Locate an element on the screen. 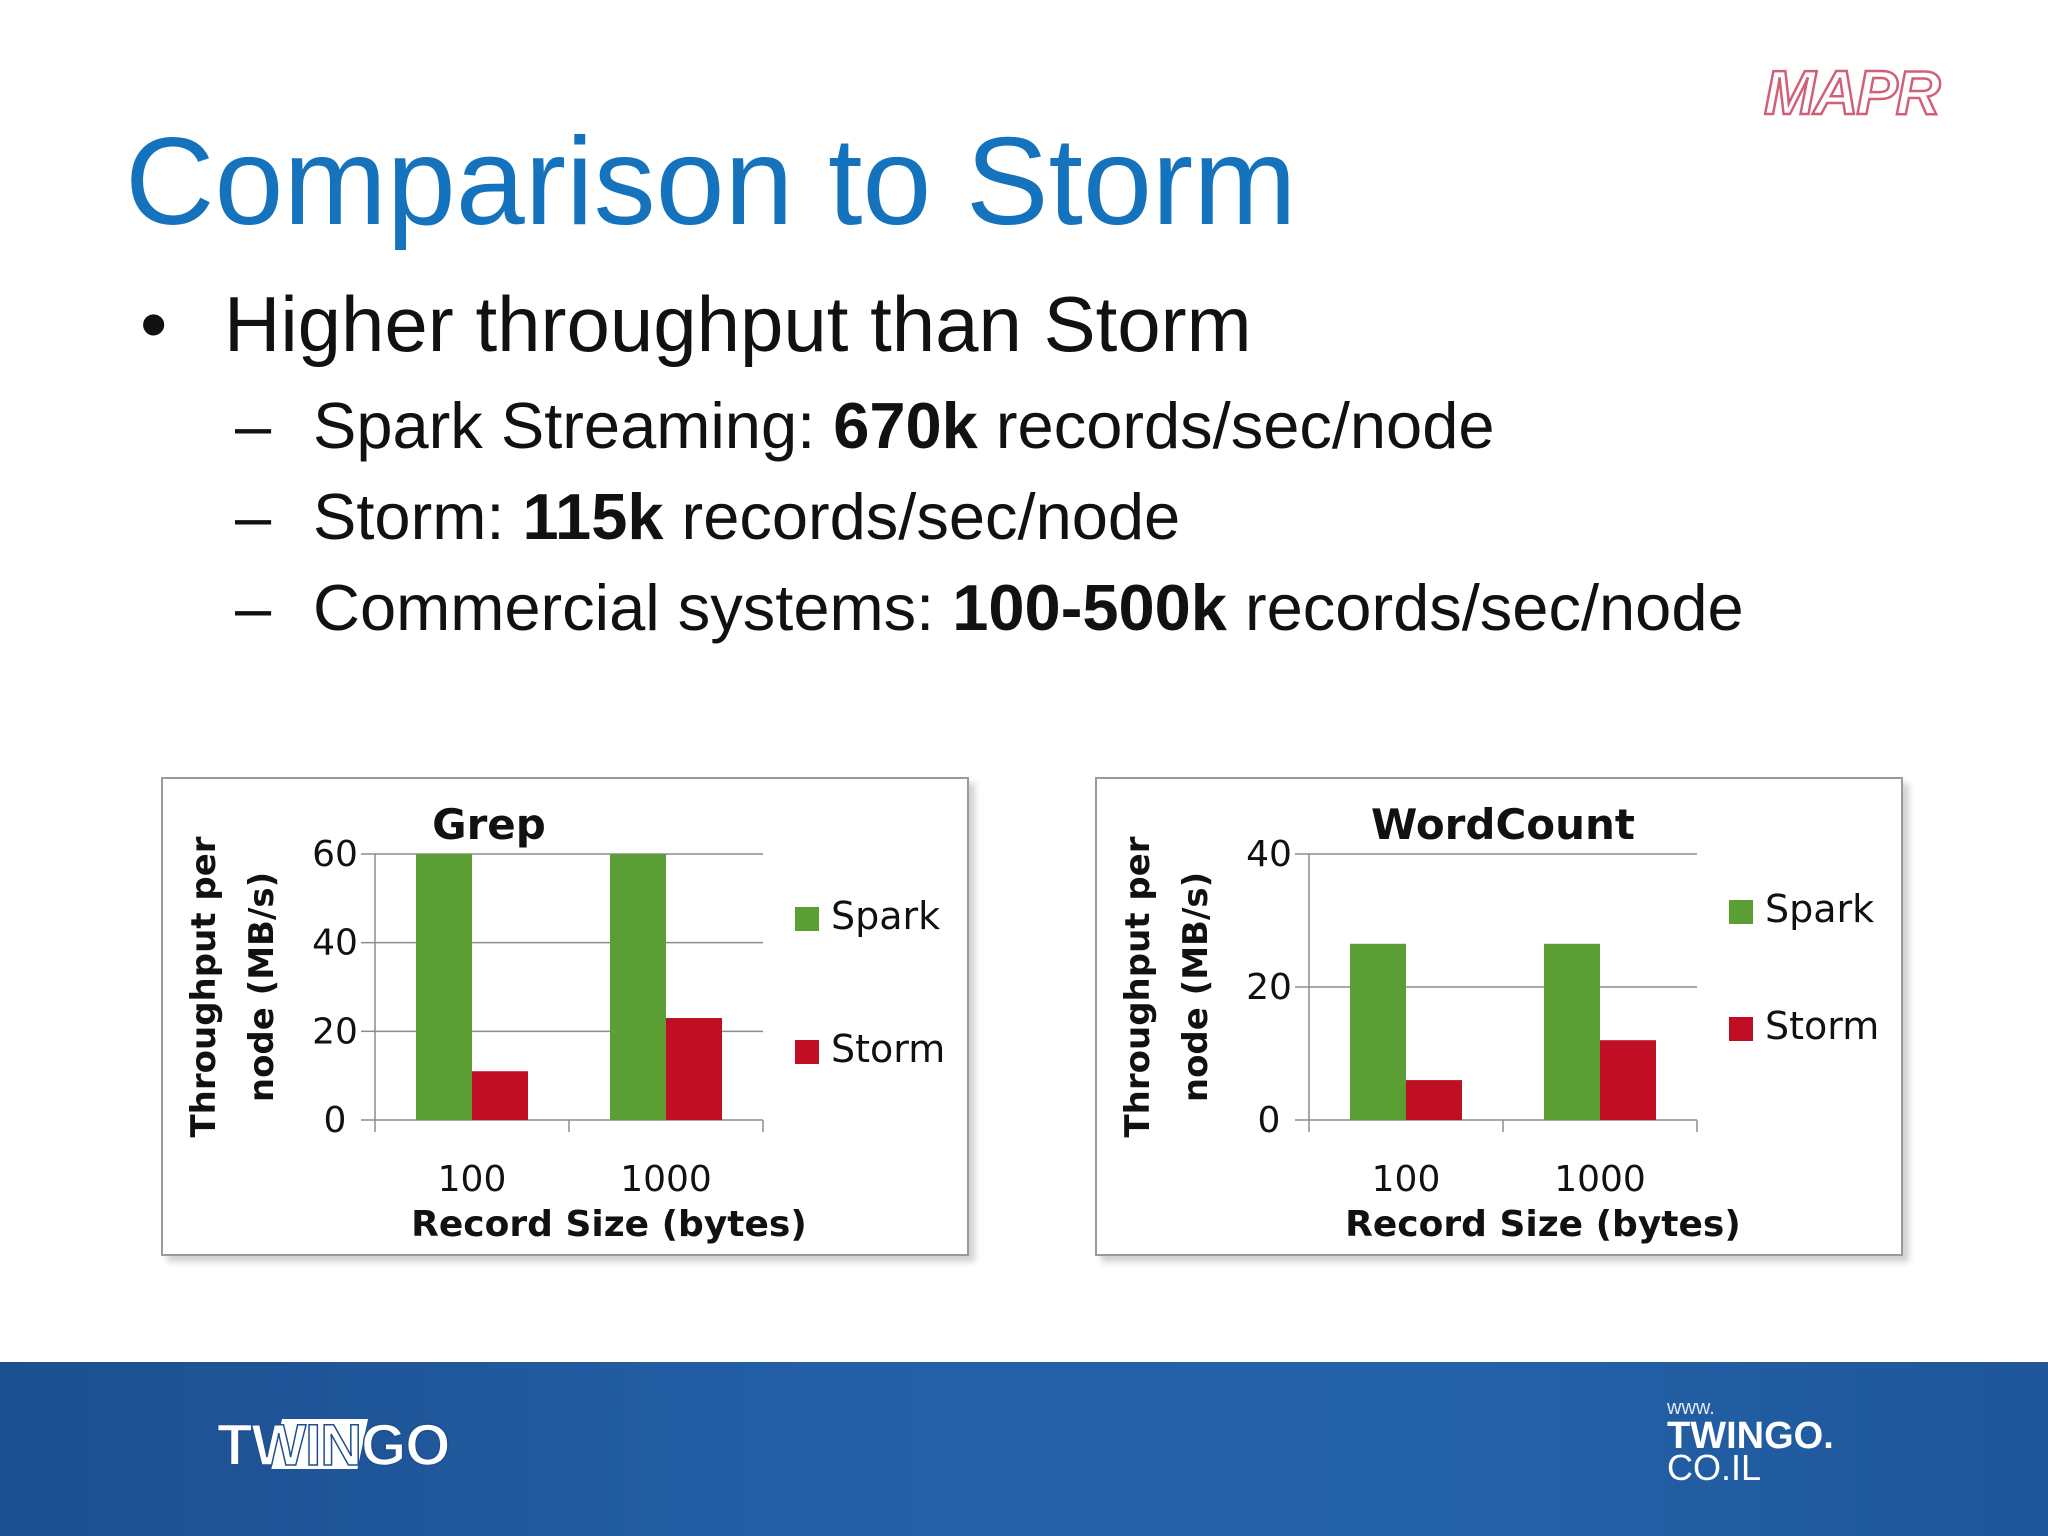  sub-bullet-bold: 100-500k is located at coordinates (1089, 607).